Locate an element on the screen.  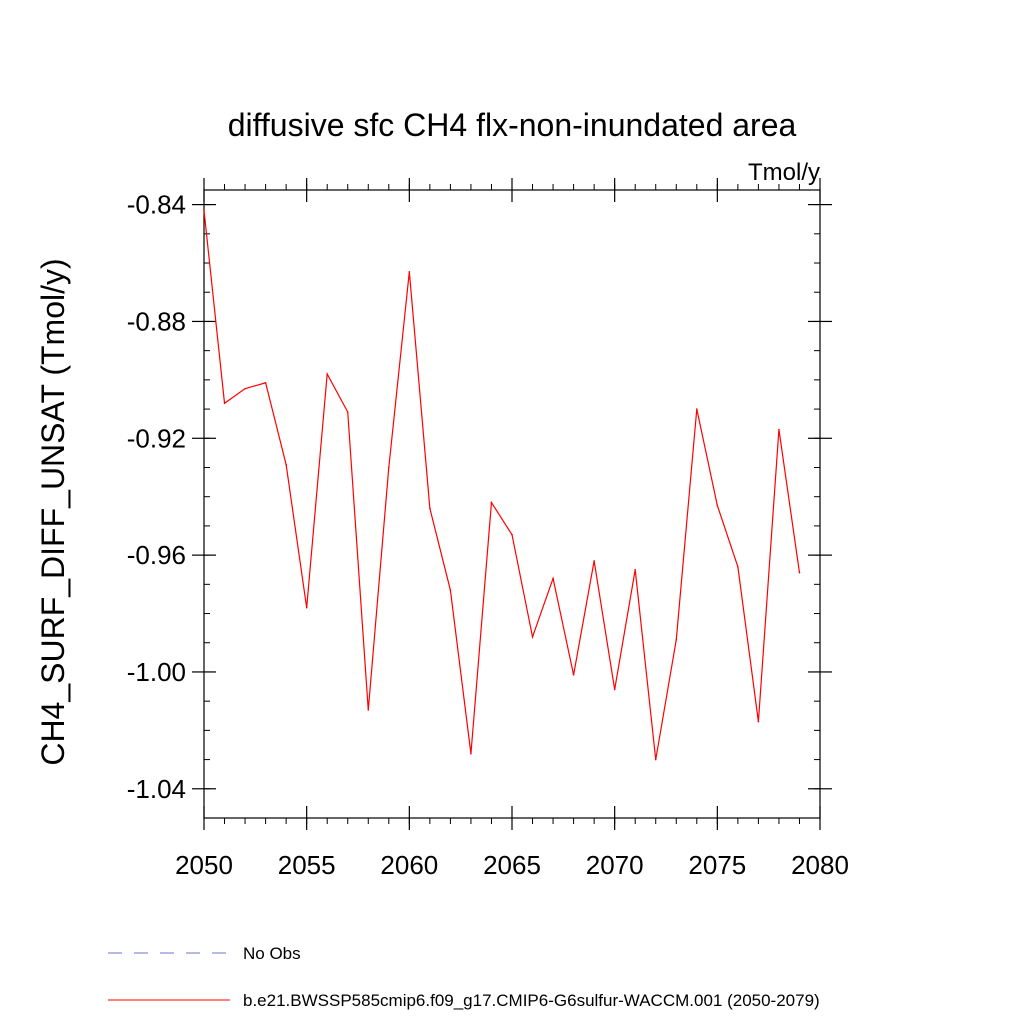
y-tick-label: -0.92 is located at coordinates (156, 438).